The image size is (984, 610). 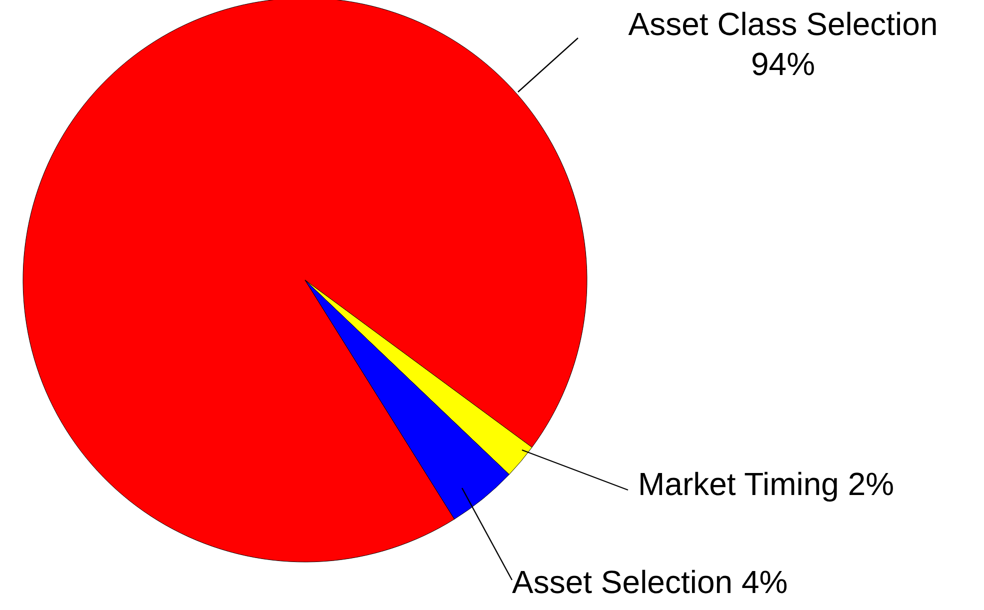 What do you see at coordinates (783, 64) in the screenshot?
I see `data-label: 94%` at bounding box center [783, 64].